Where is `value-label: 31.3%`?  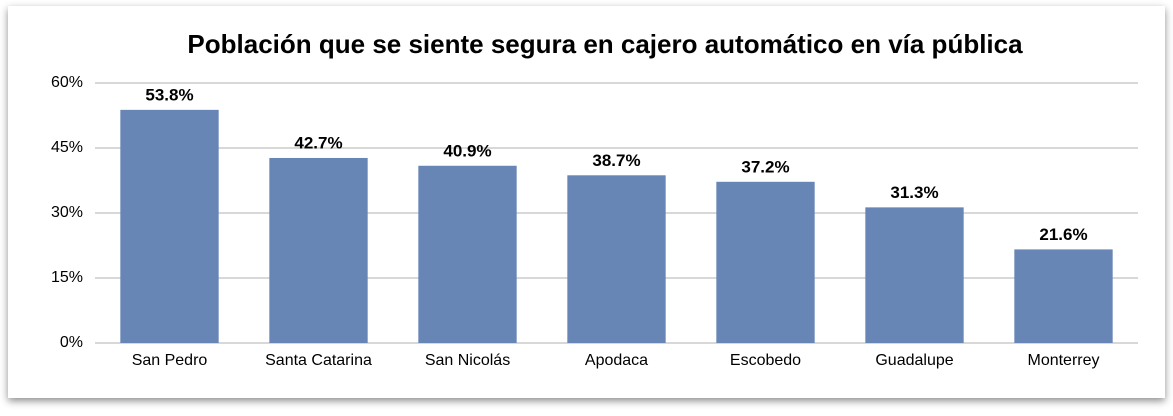
value-label: 31.3% is located at coordinates (914, 192).